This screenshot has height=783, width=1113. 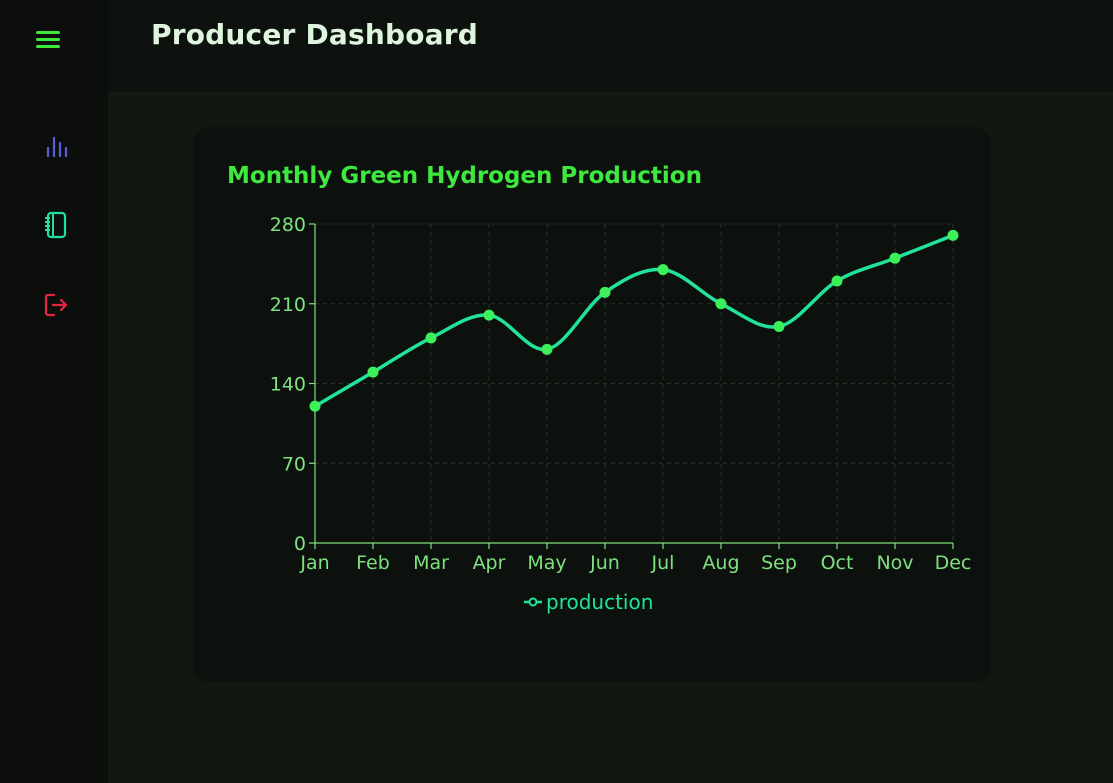 What do you see at coordinates (489, 563) in the screenshot?
I see `x-tick-label: Apr` at bounding box center [489, 563].